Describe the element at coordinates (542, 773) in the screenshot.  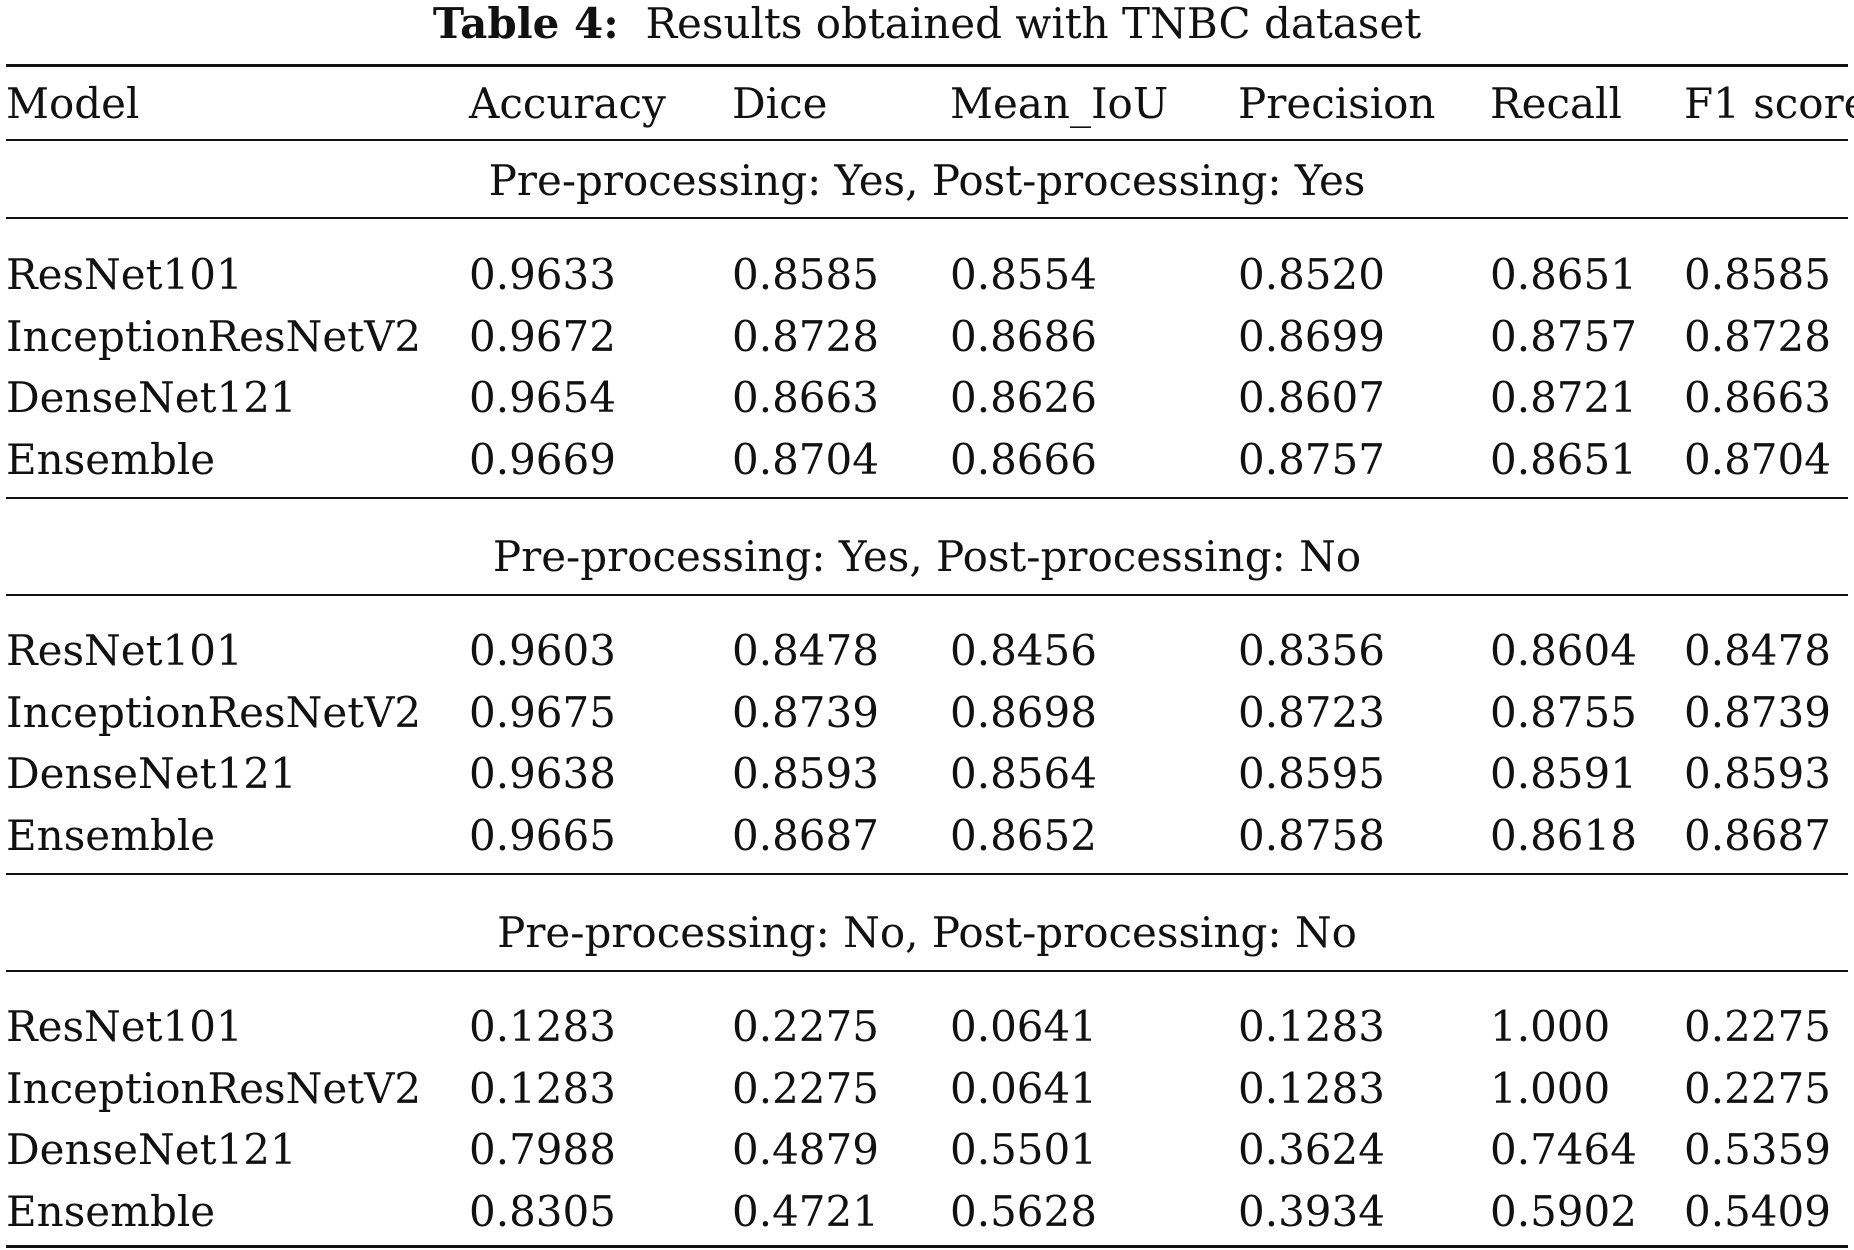
I see `accuracy-cell: 0.9638` at that location.